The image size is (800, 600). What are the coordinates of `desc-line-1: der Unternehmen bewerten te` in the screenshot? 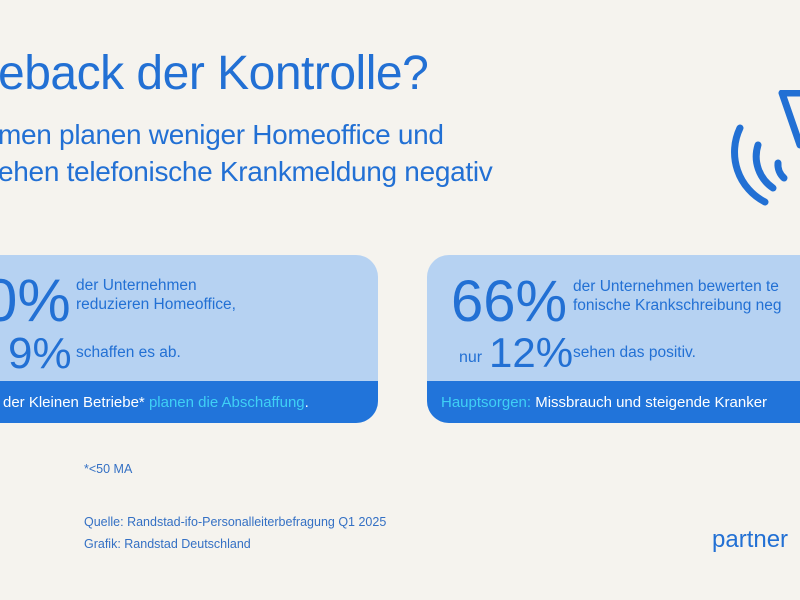 It's located at (676, 286).